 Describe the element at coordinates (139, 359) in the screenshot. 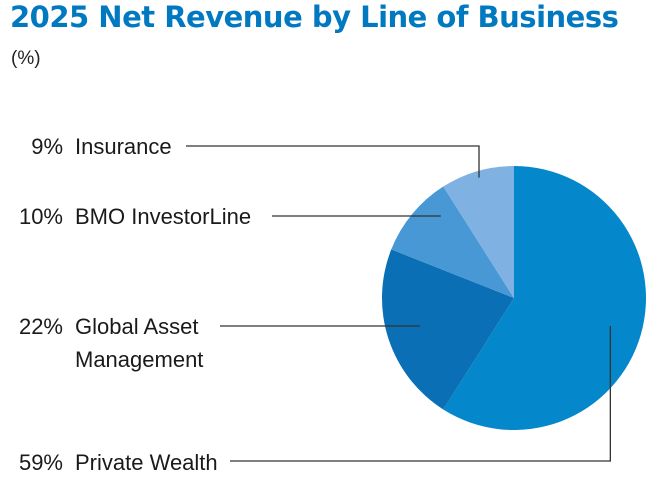

I see `slice-name-label: Management` at that location.